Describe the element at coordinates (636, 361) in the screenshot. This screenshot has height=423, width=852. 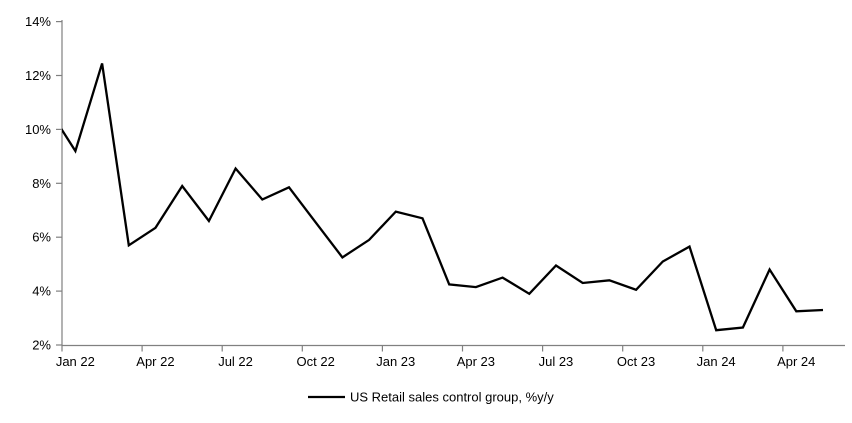
I see `x-tick-label: Oct 23` at that location.